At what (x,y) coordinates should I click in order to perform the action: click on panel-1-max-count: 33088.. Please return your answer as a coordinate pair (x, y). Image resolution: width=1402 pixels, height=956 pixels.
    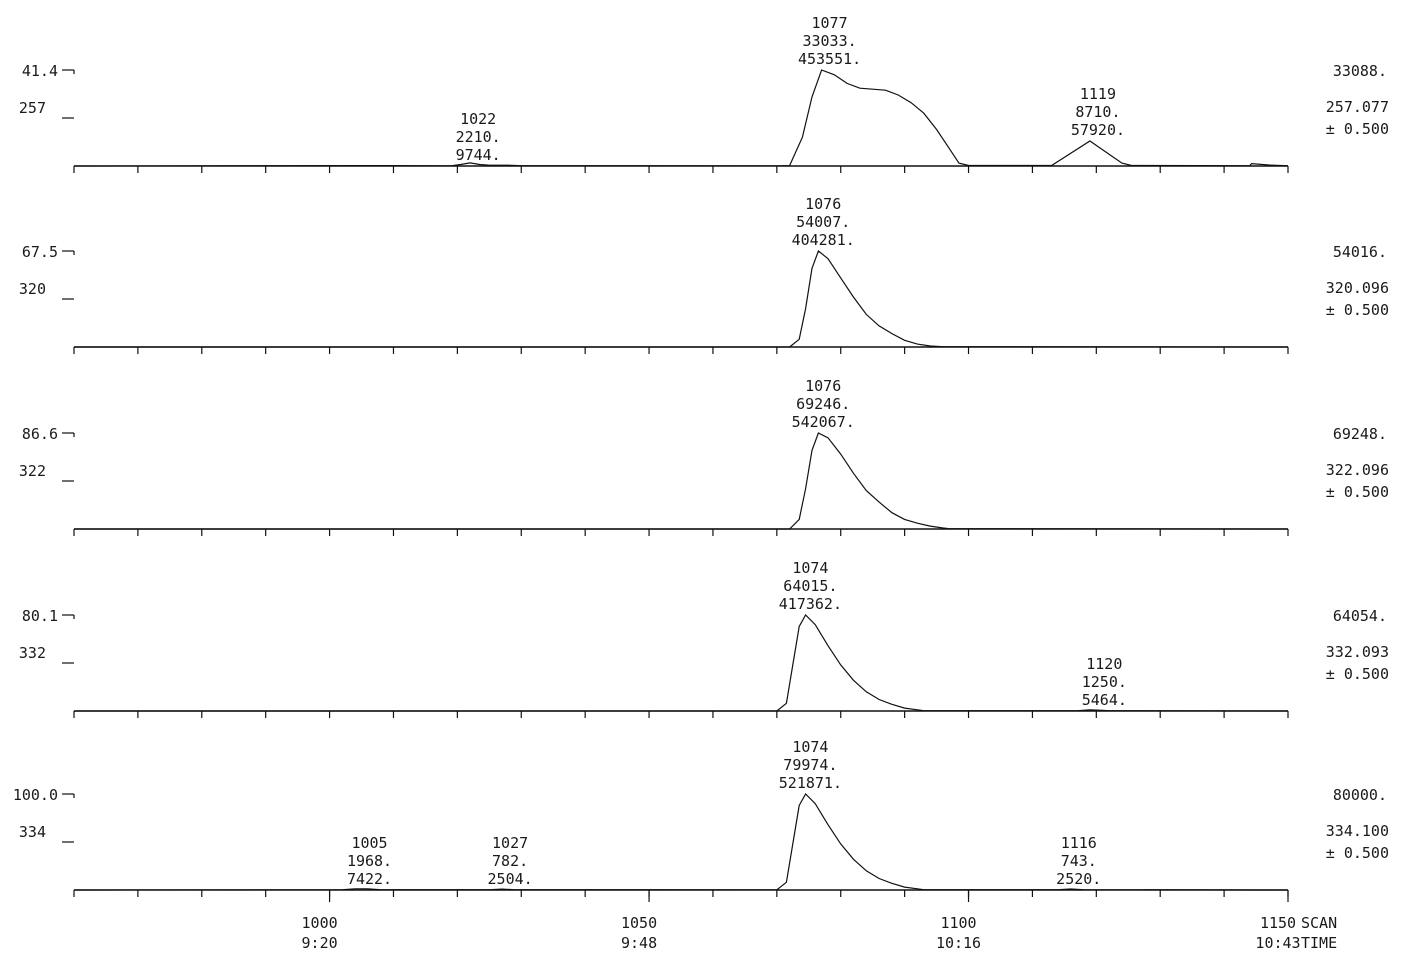
    Looking at the image, I should click on (1360, 71).